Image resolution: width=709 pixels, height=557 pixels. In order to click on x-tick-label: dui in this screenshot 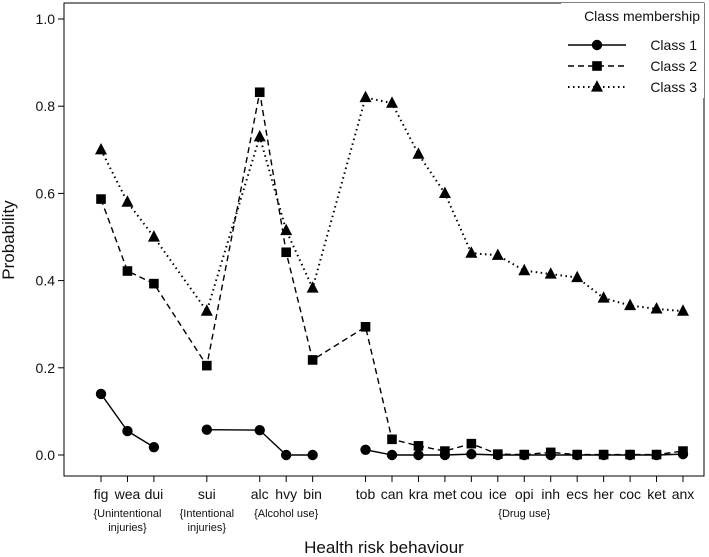, I will do `click(154, 494)`.